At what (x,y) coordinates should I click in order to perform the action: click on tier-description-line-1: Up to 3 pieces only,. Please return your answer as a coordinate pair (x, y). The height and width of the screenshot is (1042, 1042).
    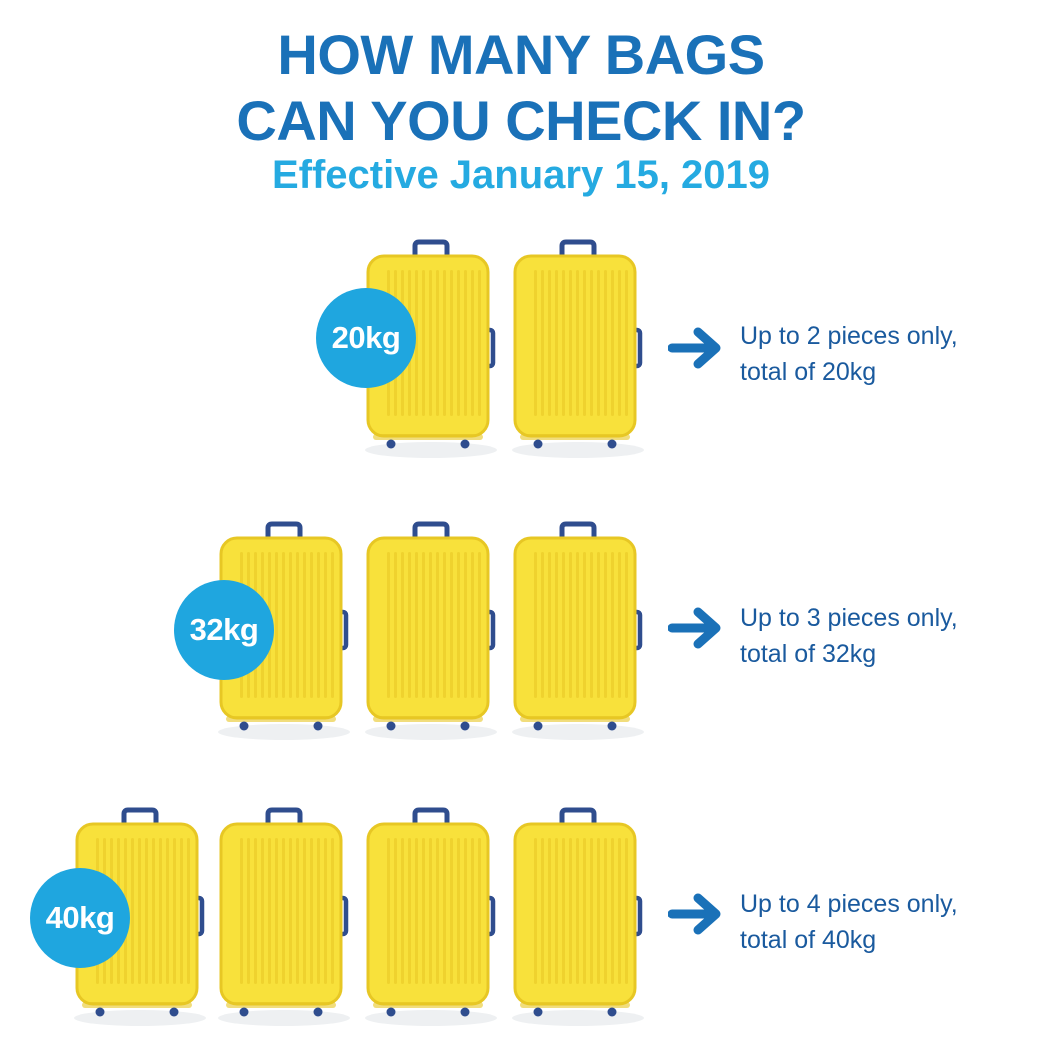
    Looking at the image, I should click on (849, 618).